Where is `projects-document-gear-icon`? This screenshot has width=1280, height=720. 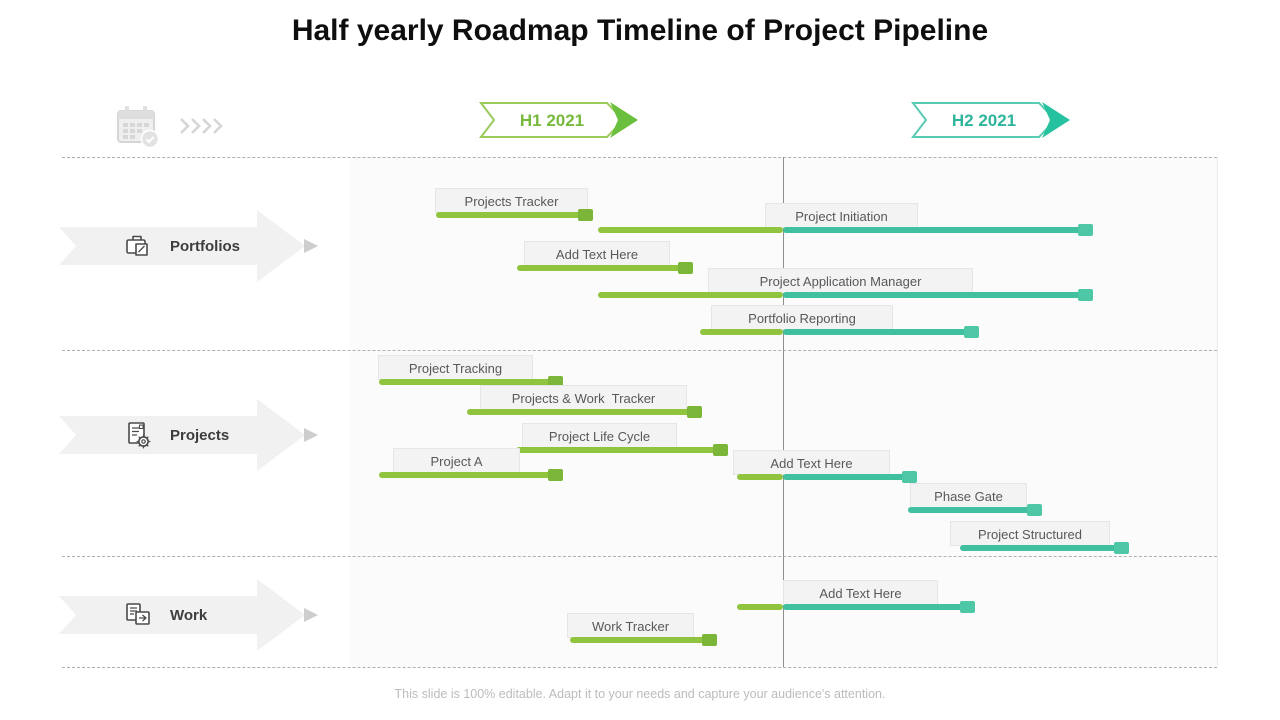 projects-document-gear-icon is located at coordinates (139, 435).